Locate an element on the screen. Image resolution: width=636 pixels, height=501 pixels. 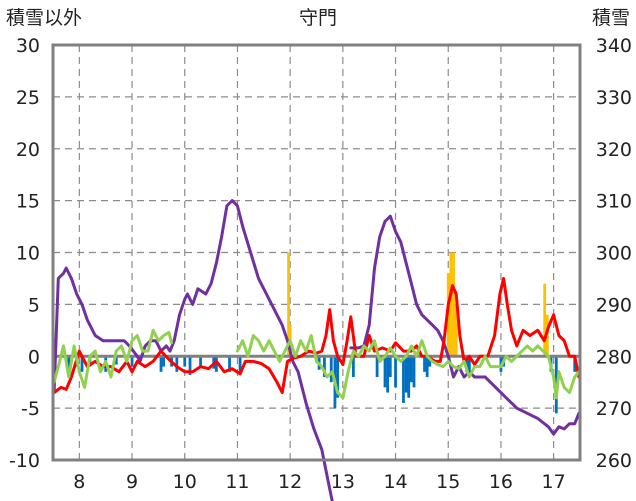
x-tick-label: 11 is located at coordinates (237, 482).